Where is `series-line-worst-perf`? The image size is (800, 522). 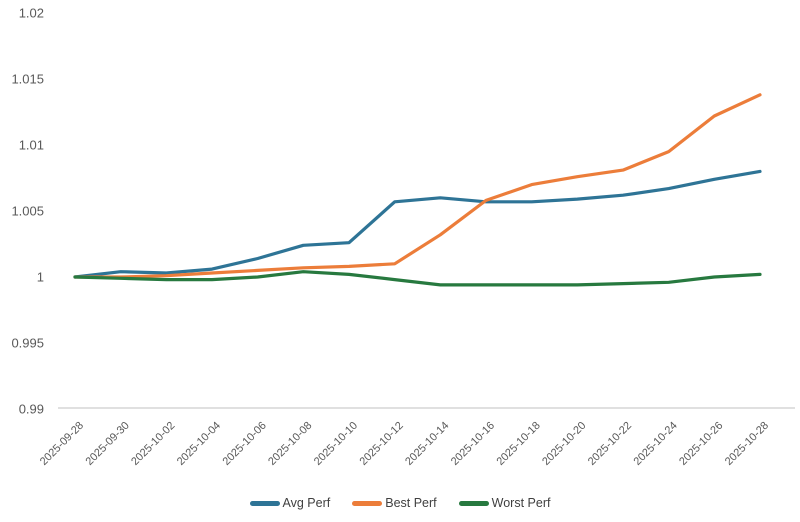
series-line-worst-perf is located at coordinates (417, 278).